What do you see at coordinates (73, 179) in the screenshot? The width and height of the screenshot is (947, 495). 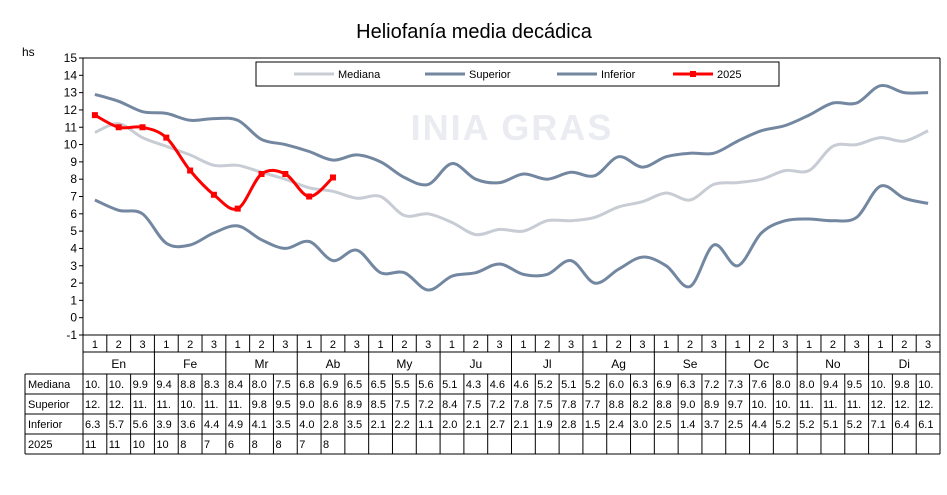 I see `y-tick-label: 8` at bounding box center [73, 179].